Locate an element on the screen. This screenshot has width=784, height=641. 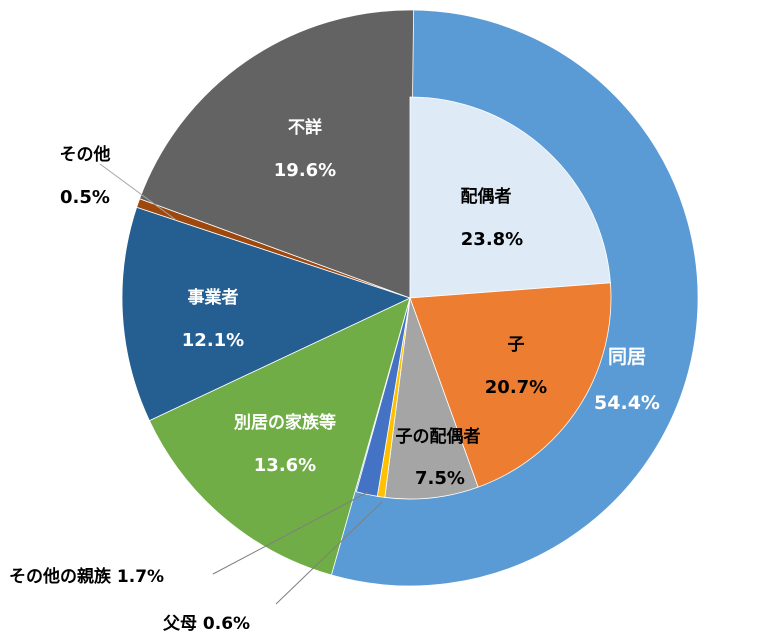
value-bekkyo: 13.6% is located at coordinates (285, 465).